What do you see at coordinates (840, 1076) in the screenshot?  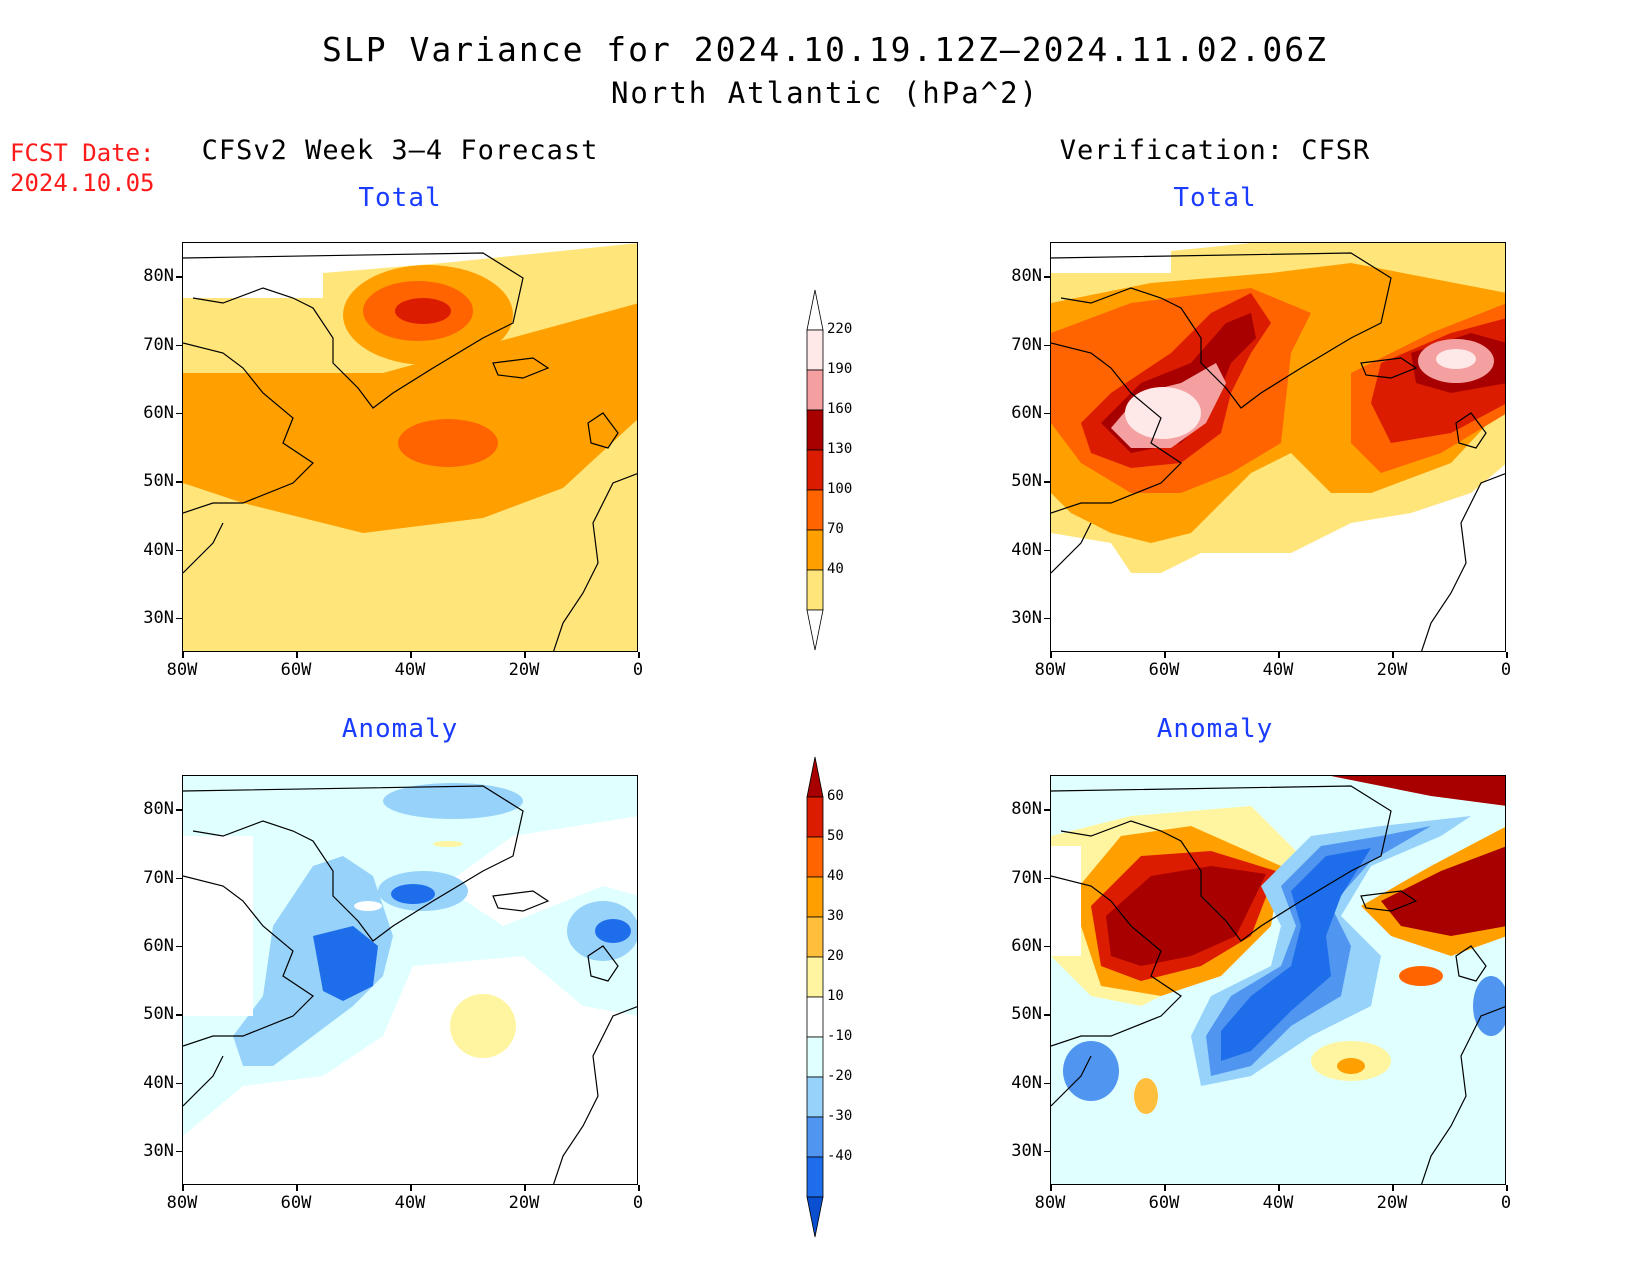 I see `colorbar-anomaly-label: -20` at bounding box center [840, 1076].